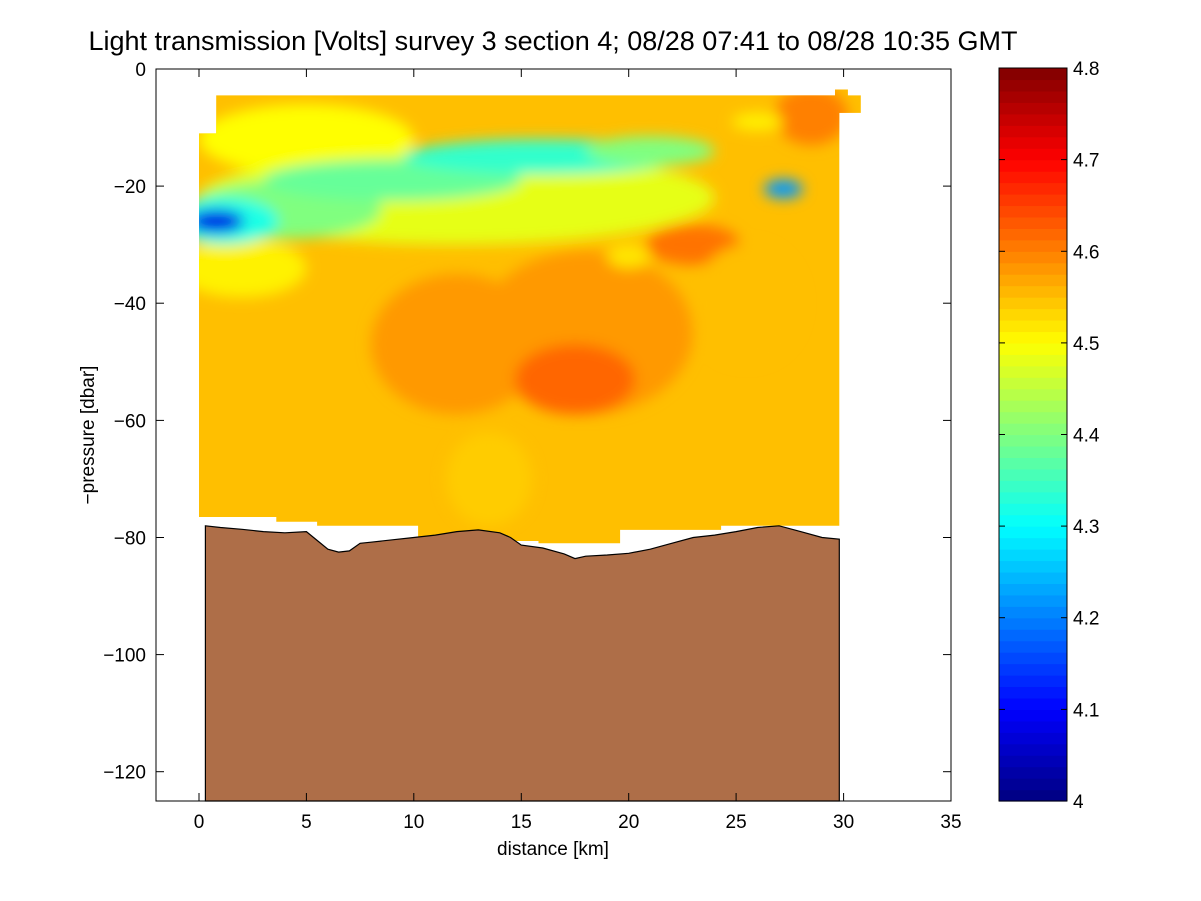  What do you see at coordinates (140, 70) in the screenshot?
I see `y-tick-label: 0` at bounding box center [140, 70].